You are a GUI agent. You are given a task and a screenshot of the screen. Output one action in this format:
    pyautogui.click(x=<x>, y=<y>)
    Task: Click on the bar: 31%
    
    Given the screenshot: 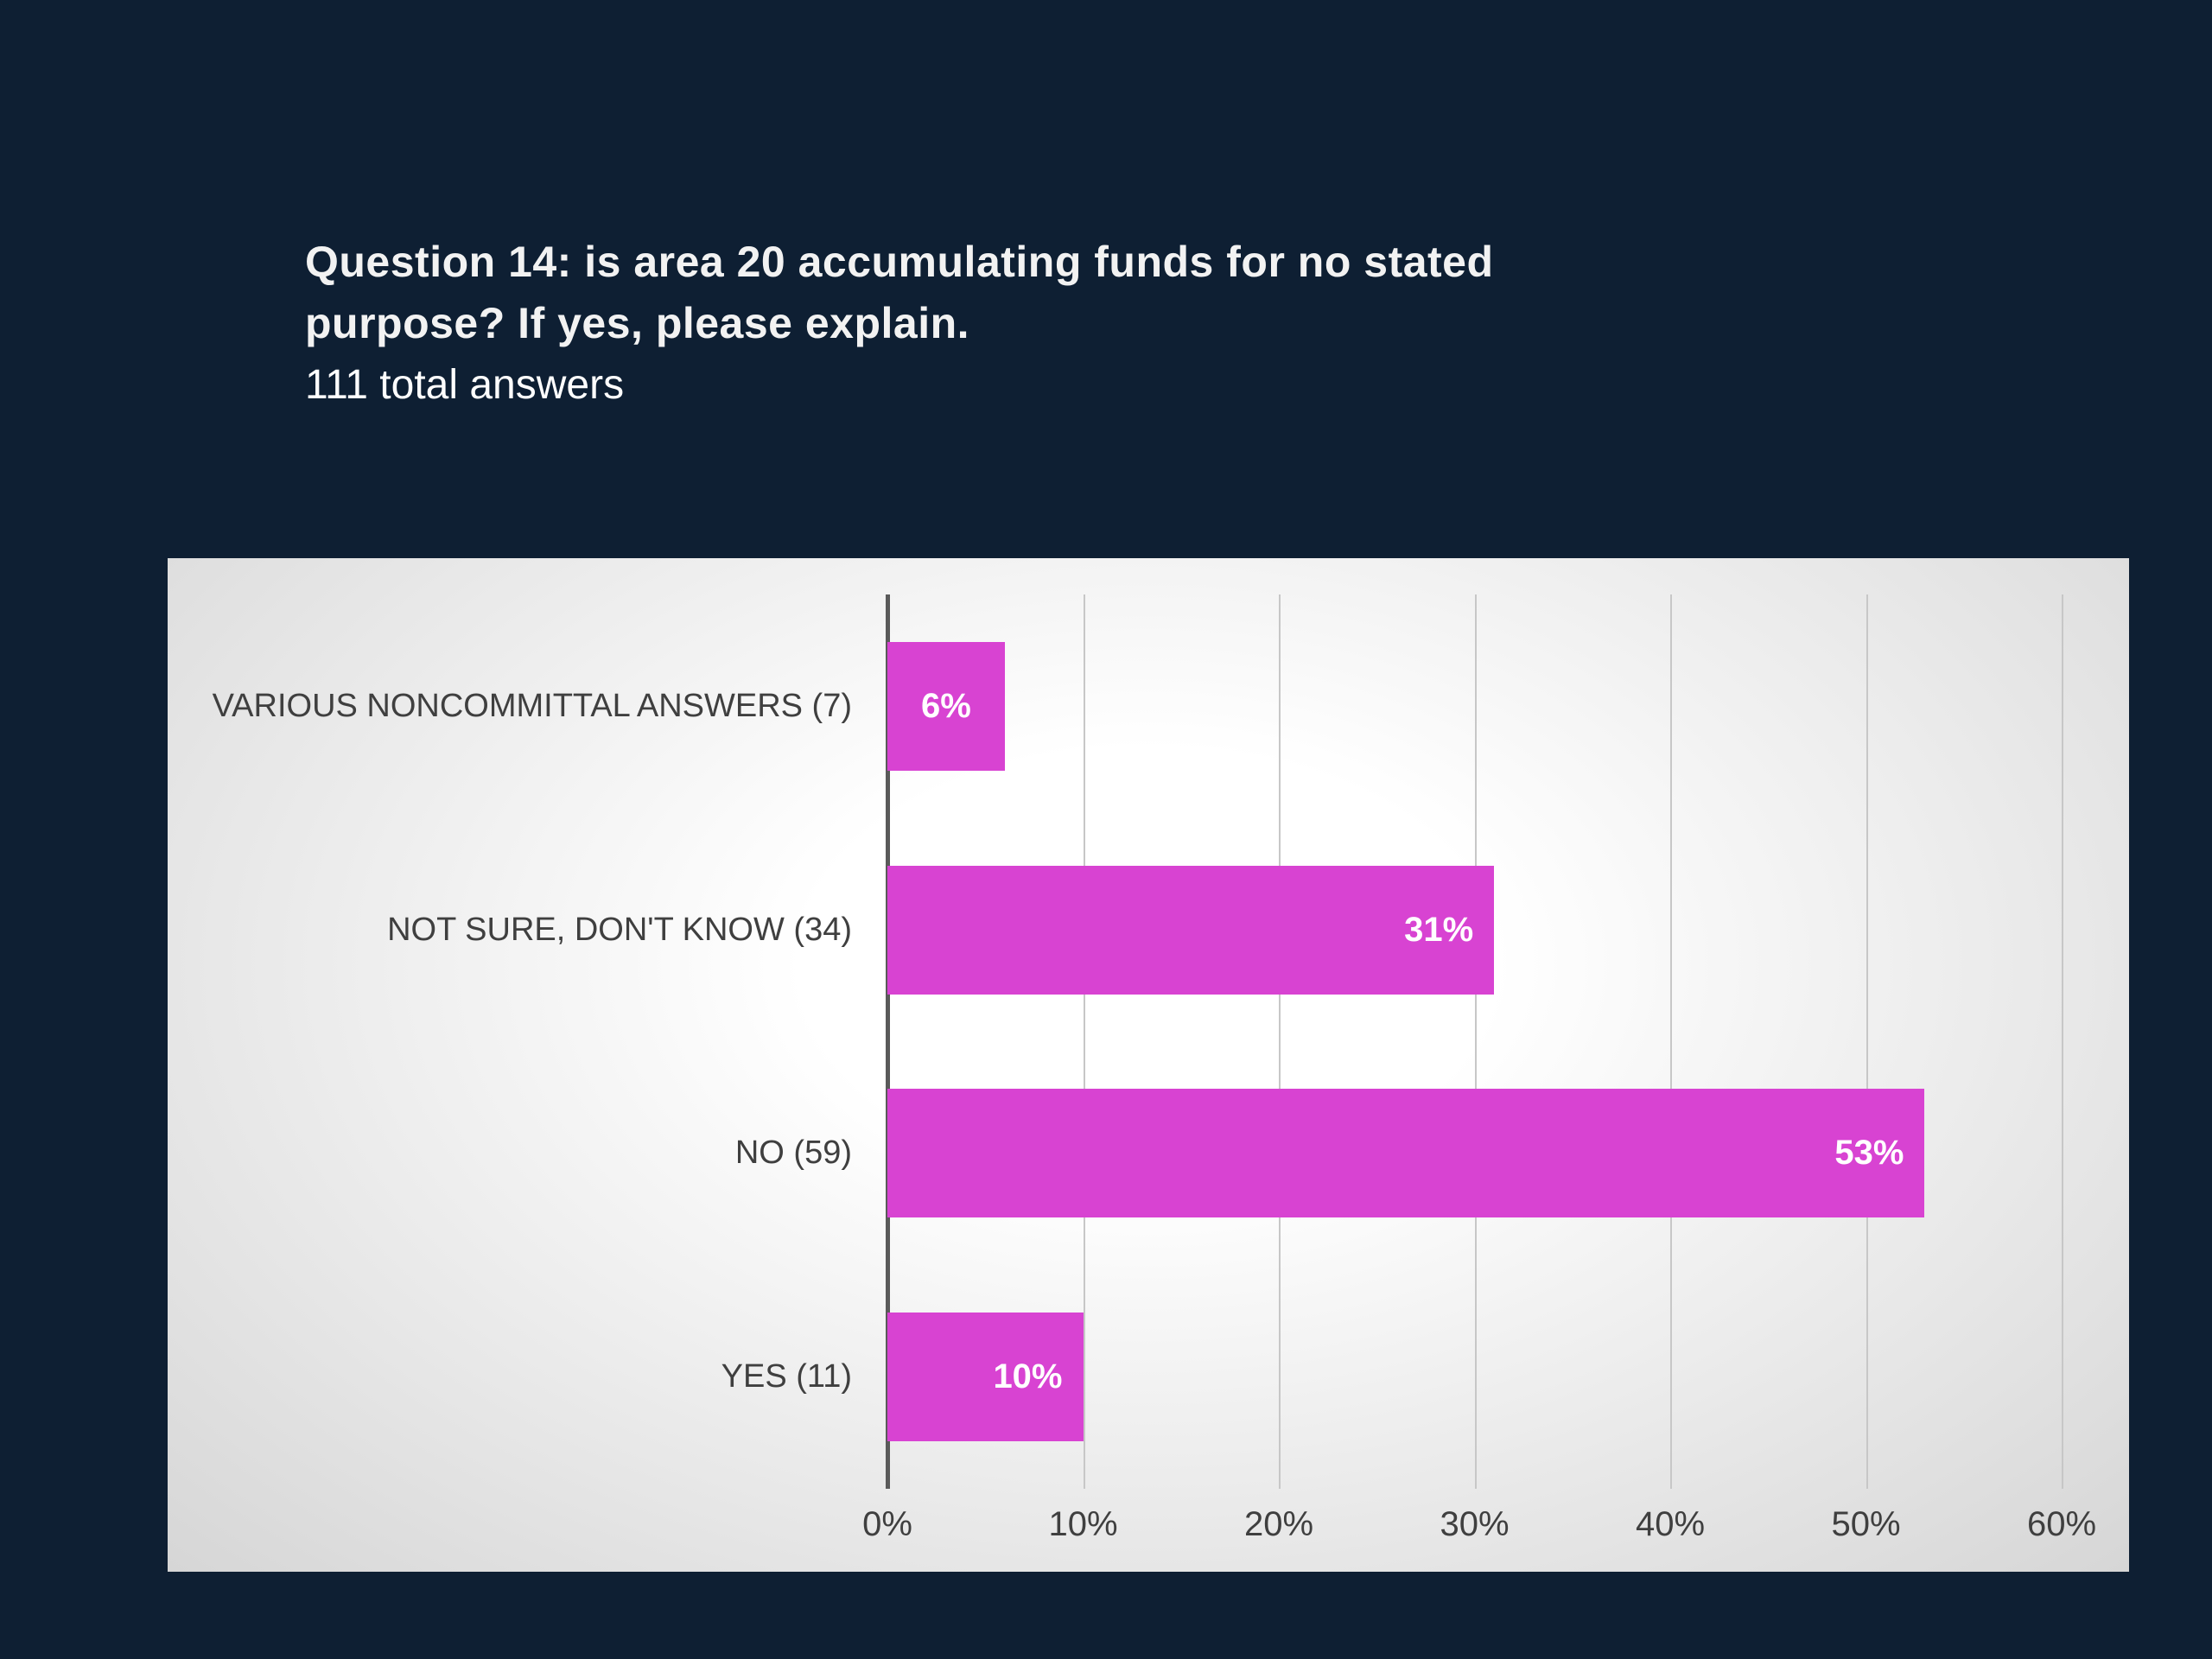 What is the action you would take?
    pyautogui.click(x=1191, y=930)
    